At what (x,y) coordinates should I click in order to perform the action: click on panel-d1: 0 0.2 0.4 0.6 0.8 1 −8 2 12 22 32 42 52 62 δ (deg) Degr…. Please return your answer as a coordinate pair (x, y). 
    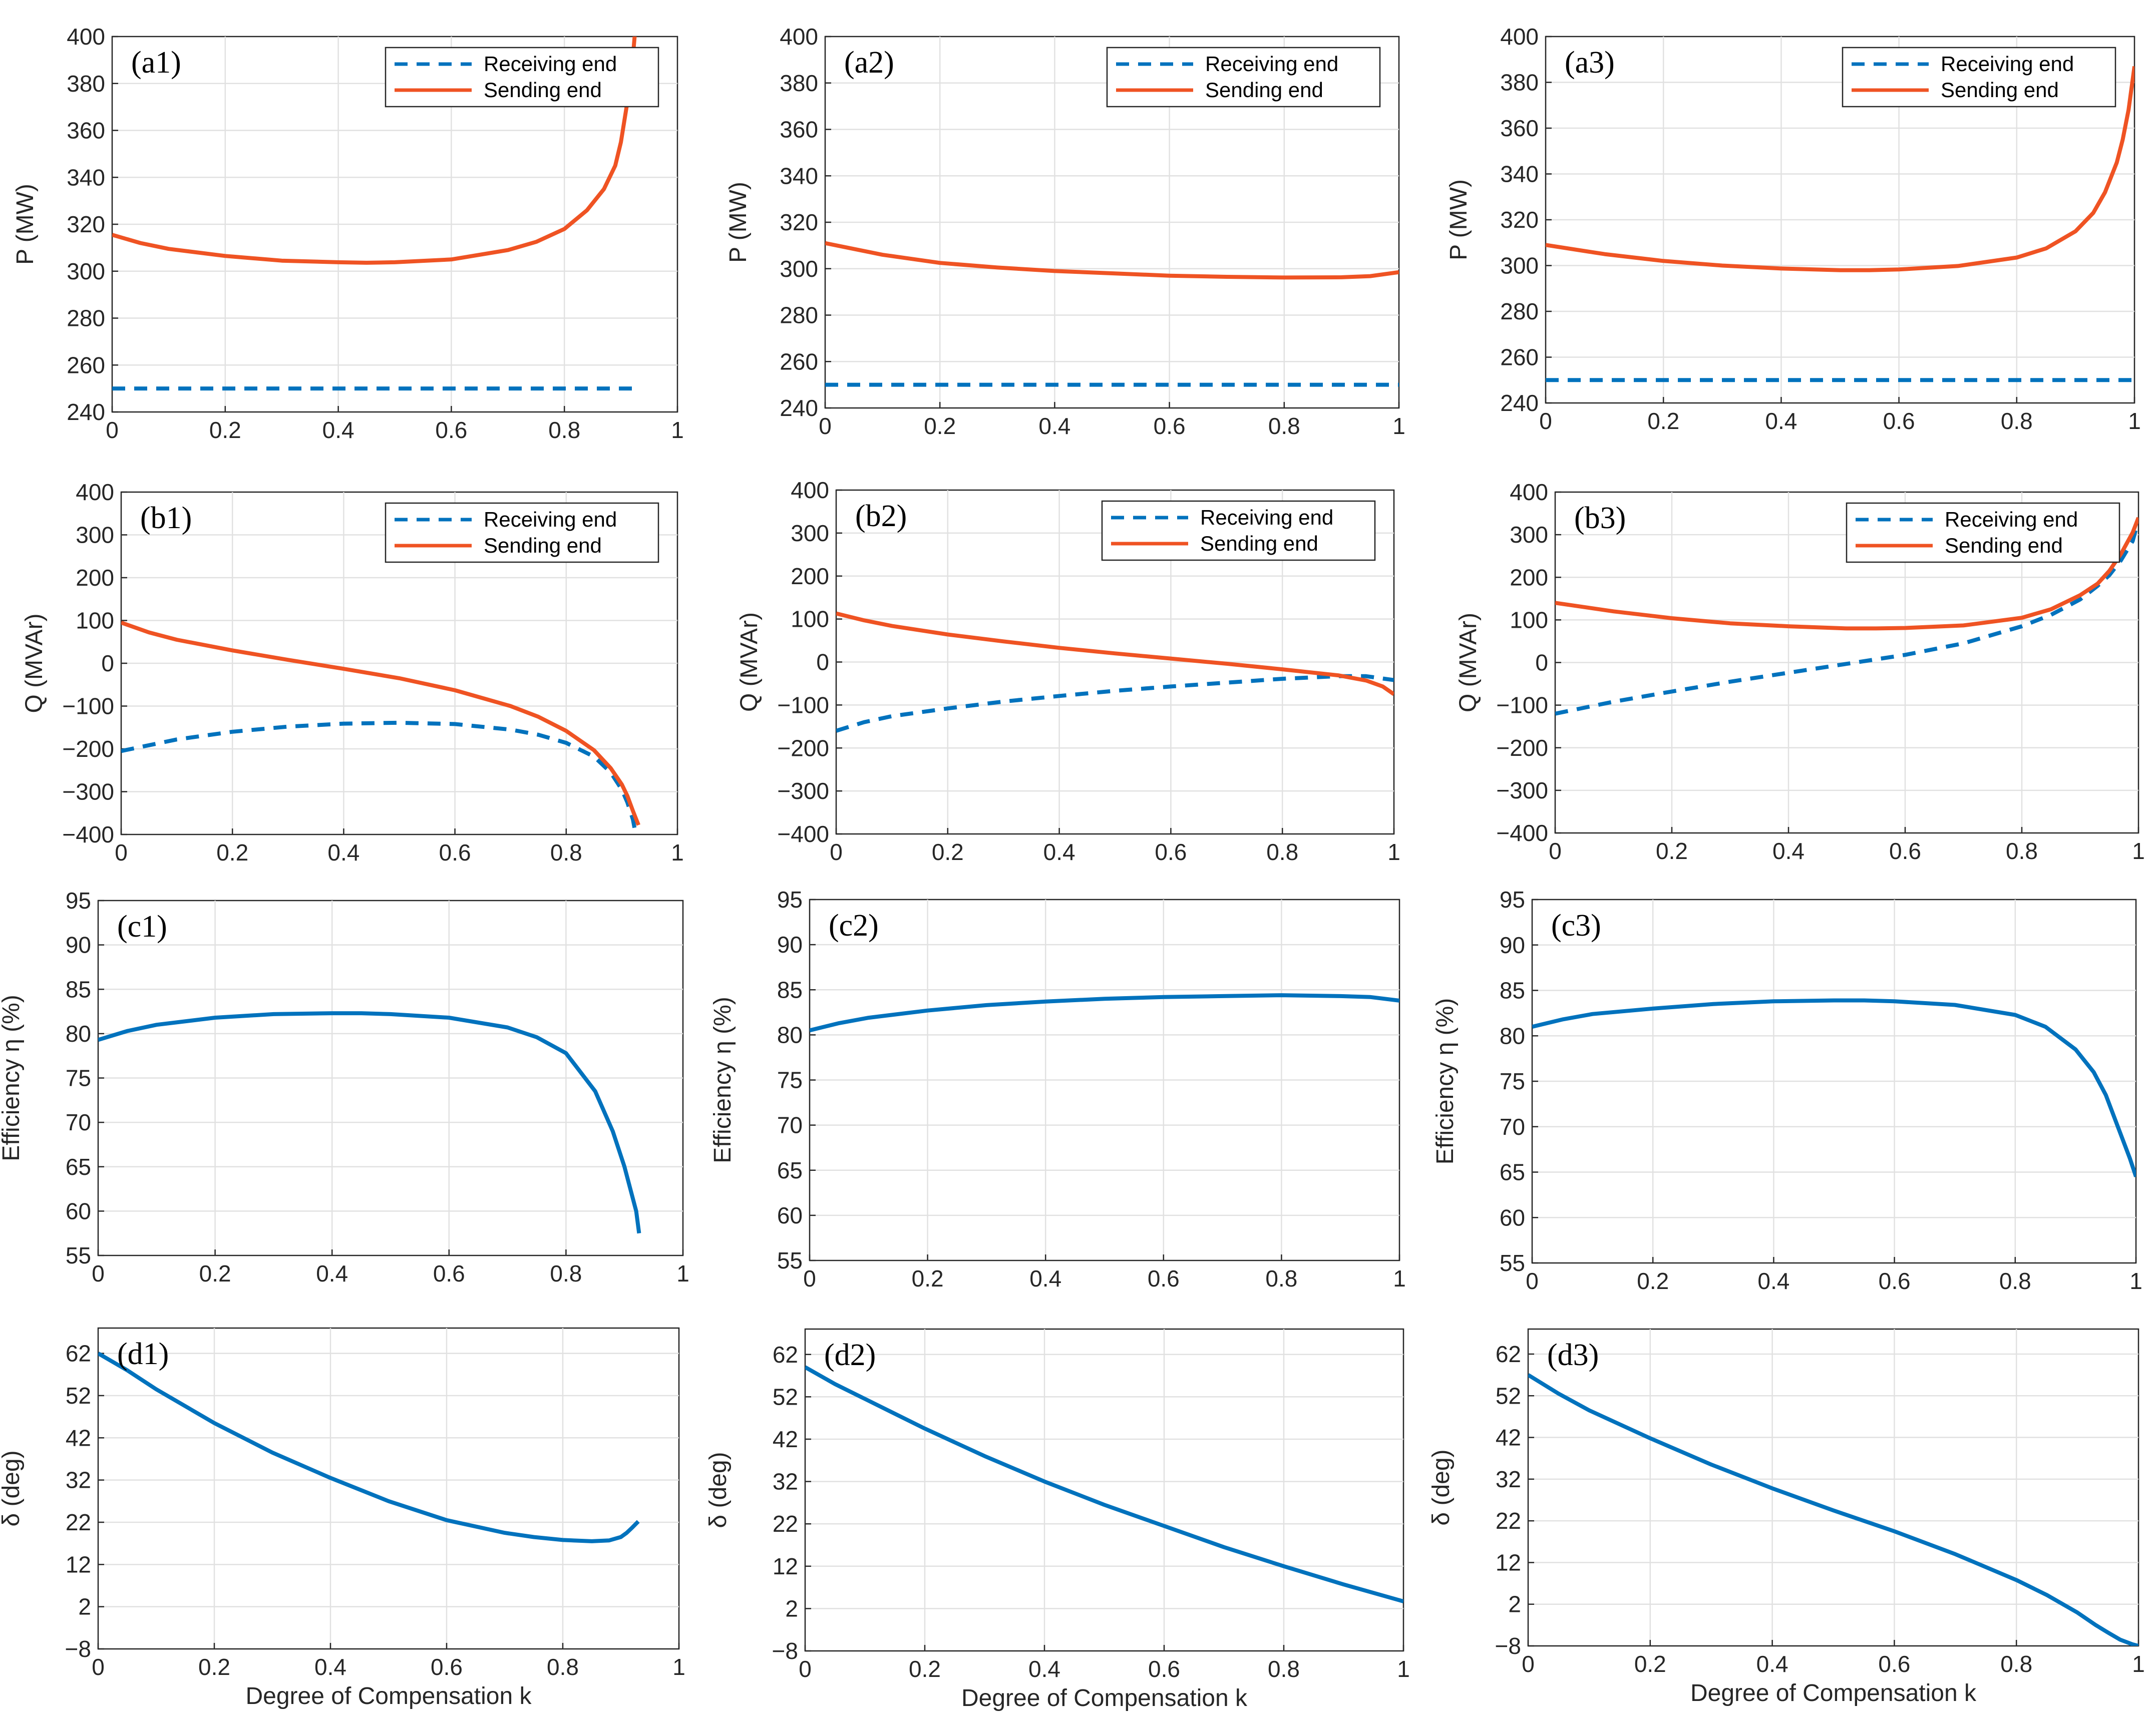
    Looking at the image, I should click on (342, 1518).